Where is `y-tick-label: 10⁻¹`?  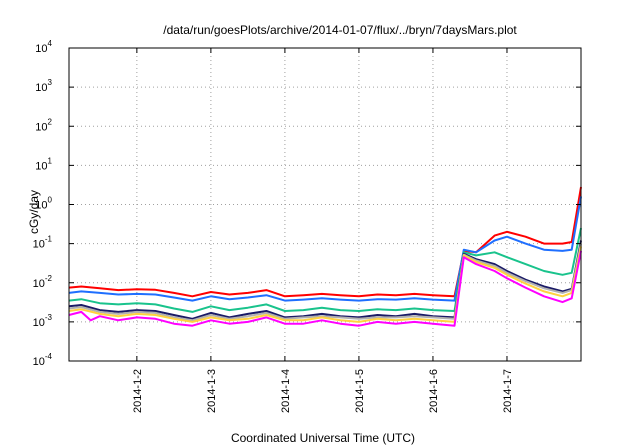
y-tick-label: 10⁻¹ is located at coordinates (43, 243).